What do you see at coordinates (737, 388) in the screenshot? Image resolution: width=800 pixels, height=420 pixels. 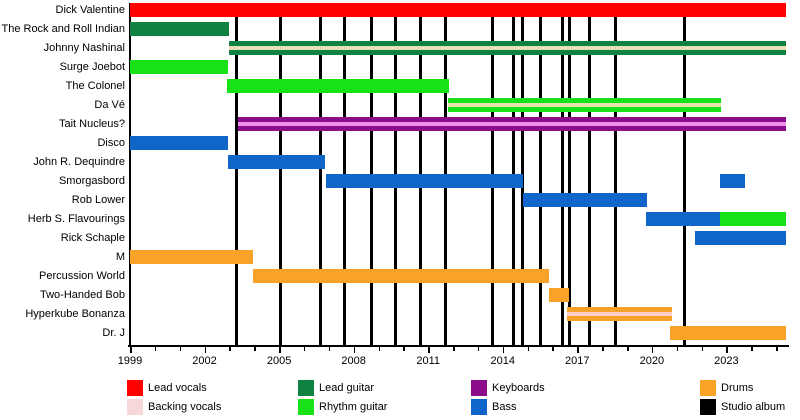 I see `legend-label: Drums` at bounding box center [737, 388].